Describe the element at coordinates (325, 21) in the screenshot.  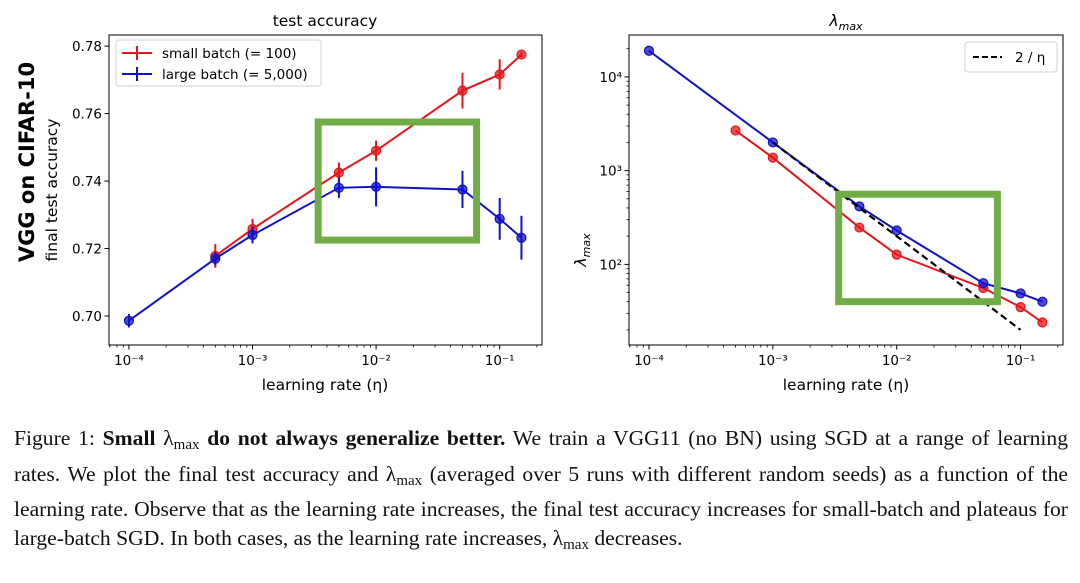
I see `chart-title: test accuracy` at that location.